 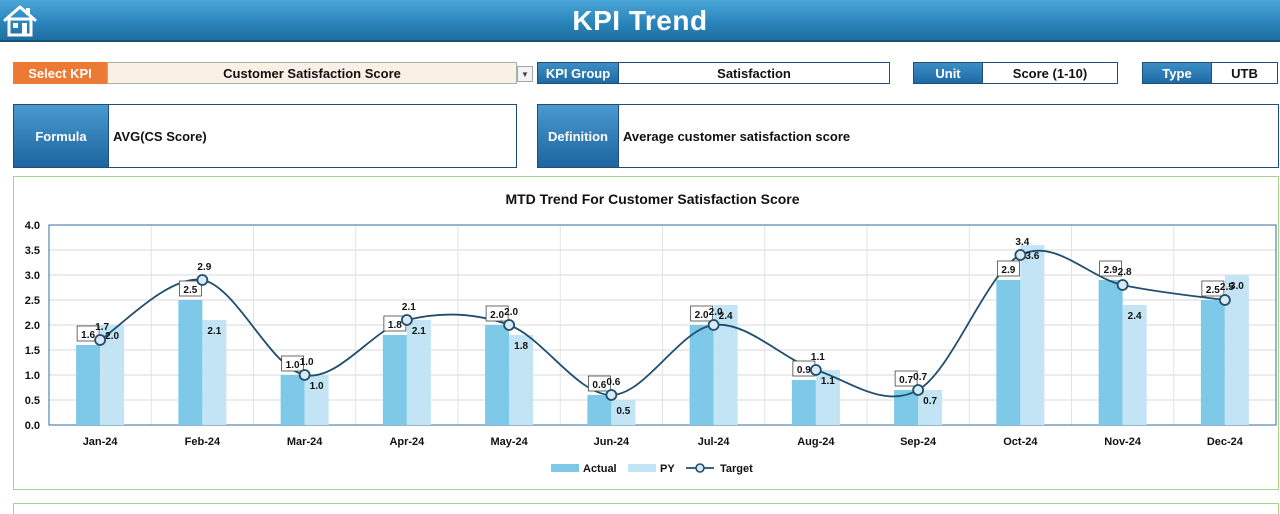 I want to click on kpi-group-value: Satisfaction, so click(x=753, y=73).